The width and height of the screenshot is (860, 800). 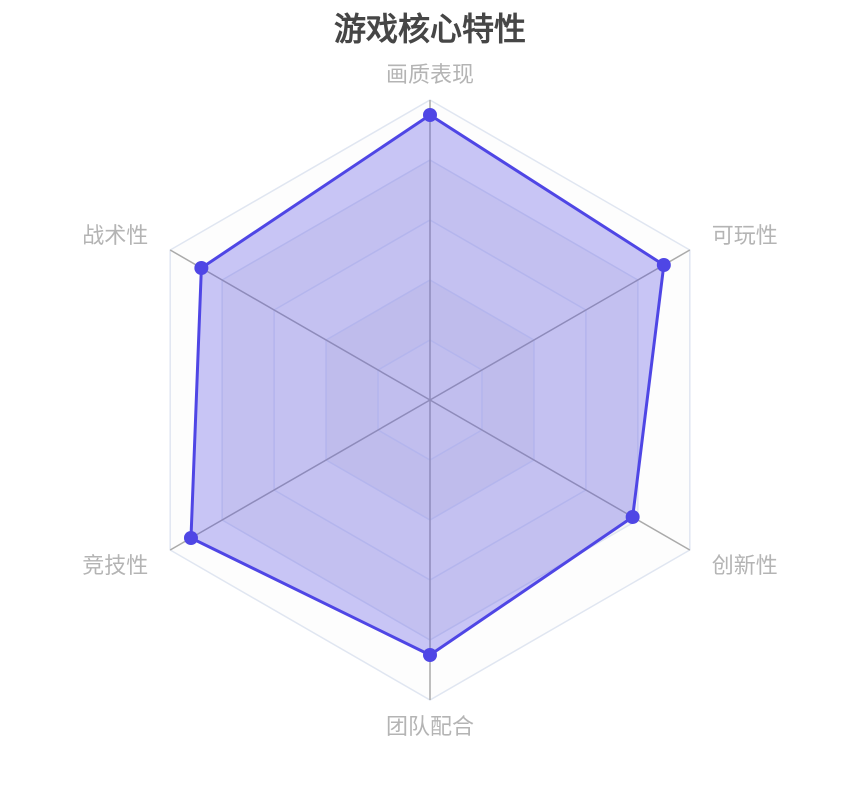 I want to click on indicator-label: 画质表现, so click(x=430, y=75).